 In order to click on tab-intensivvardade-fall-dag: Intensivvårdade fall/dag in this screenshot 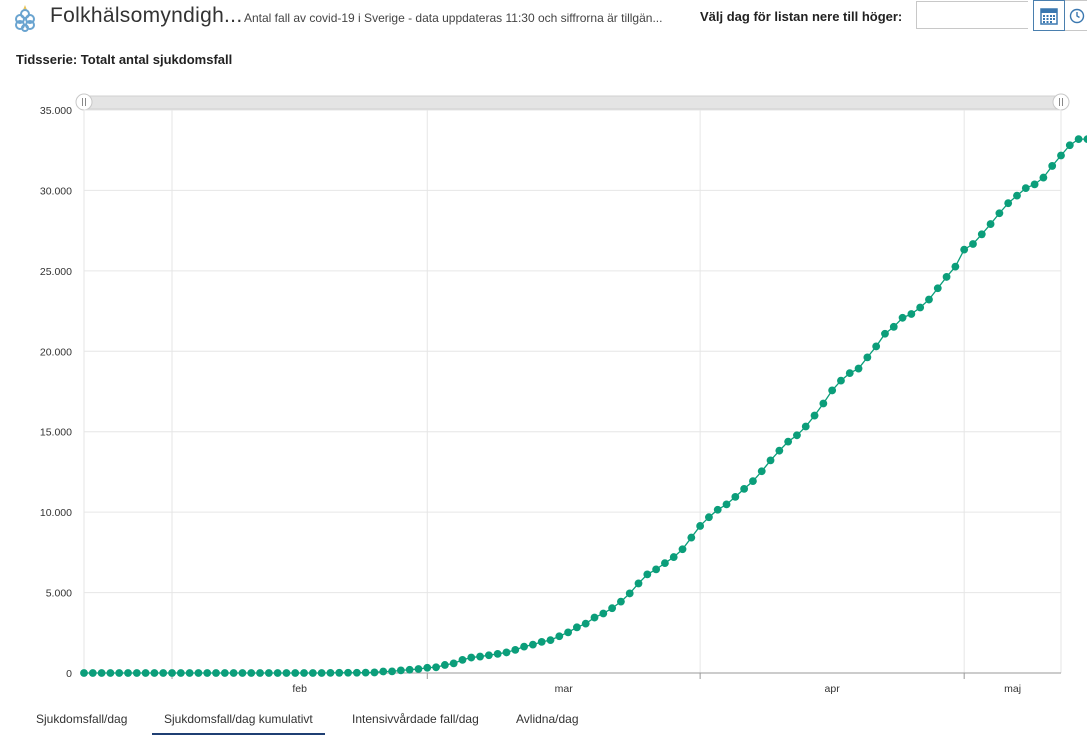, I will do `click(415, 719)`.